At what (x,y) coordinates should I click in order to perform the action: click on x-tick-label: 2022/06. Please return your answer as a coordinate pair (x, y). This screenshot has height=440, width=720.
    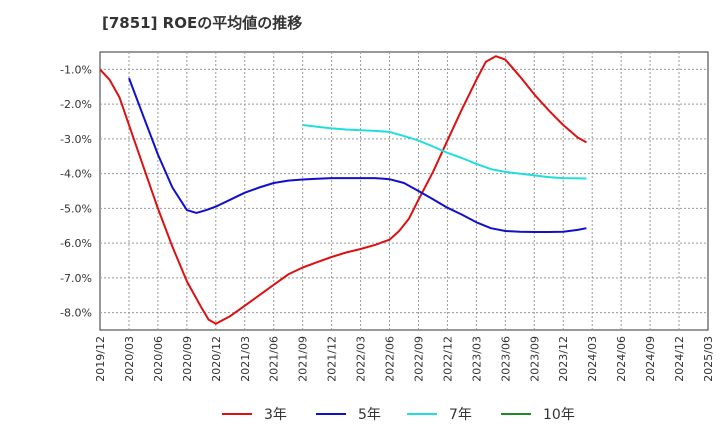
    Looking at the image, I should click on (390, 359).